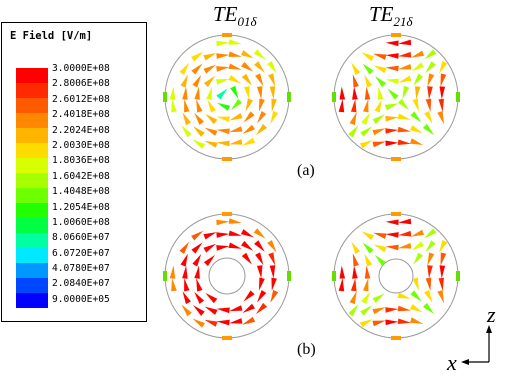 The height and width of the screenshot is (376, 505). I want to click on x-axis-label: x, so click(452, 362).